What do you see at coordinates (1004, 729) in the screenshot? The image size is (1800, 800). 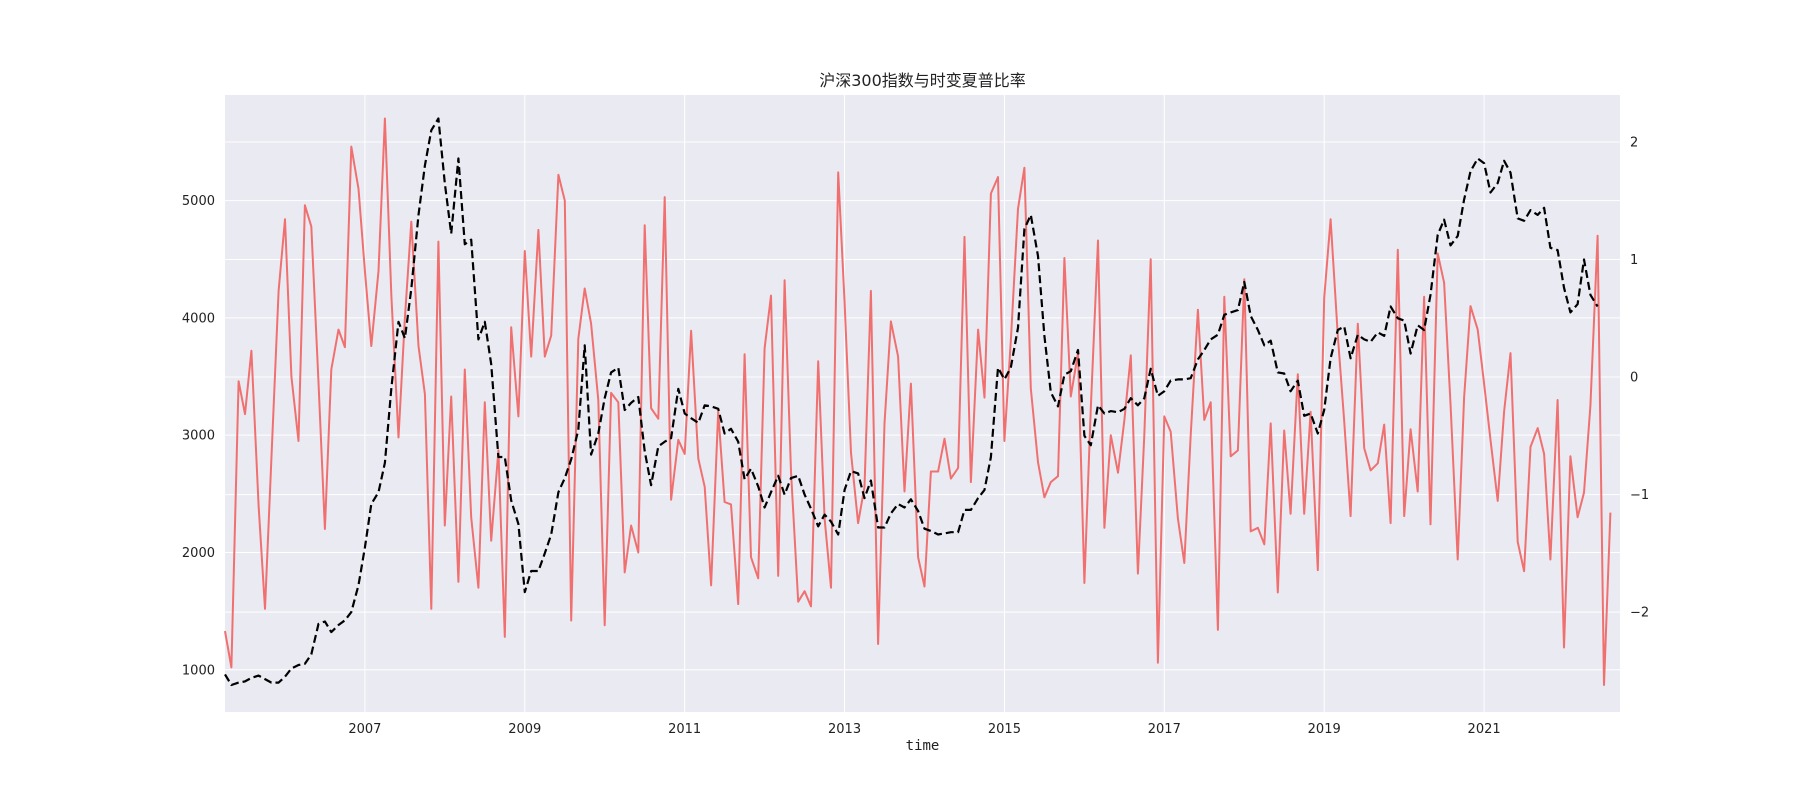 I see `x-tick-label: 2015` at bounding box center [1004, 729].